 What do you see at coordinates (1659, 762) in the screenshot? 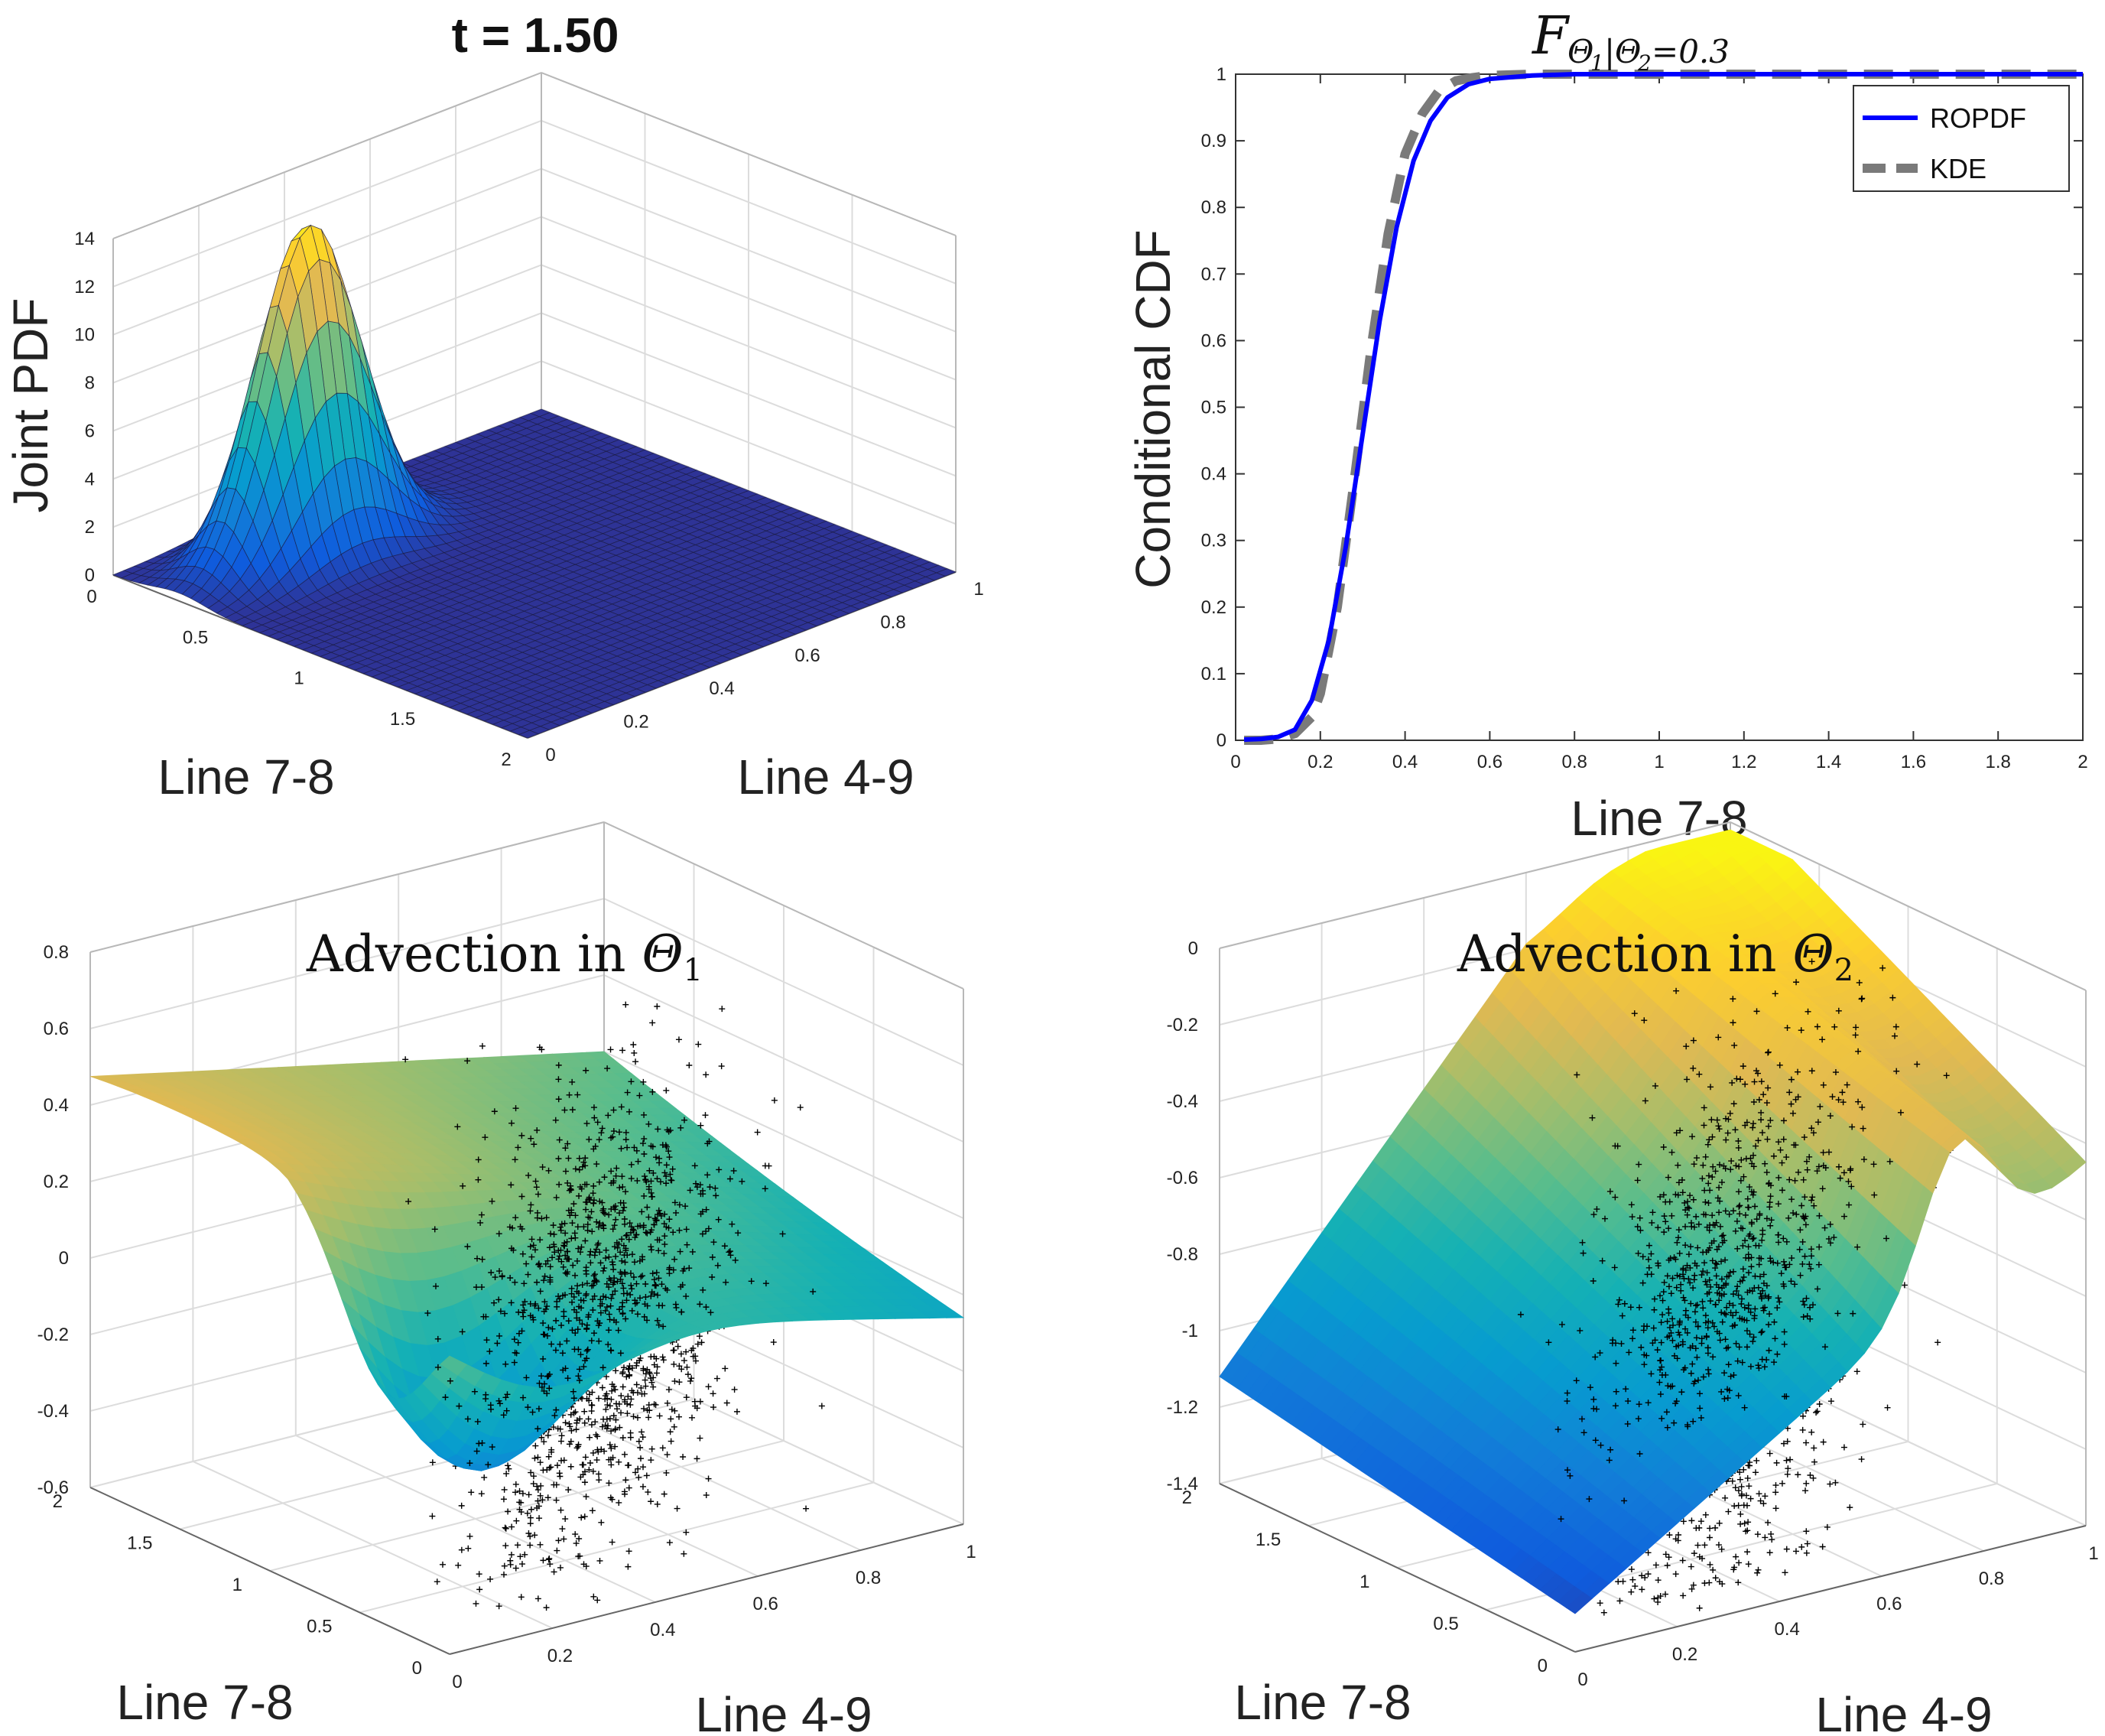
I see `x-tick-label: 1` at bounding box center [1659, 762].